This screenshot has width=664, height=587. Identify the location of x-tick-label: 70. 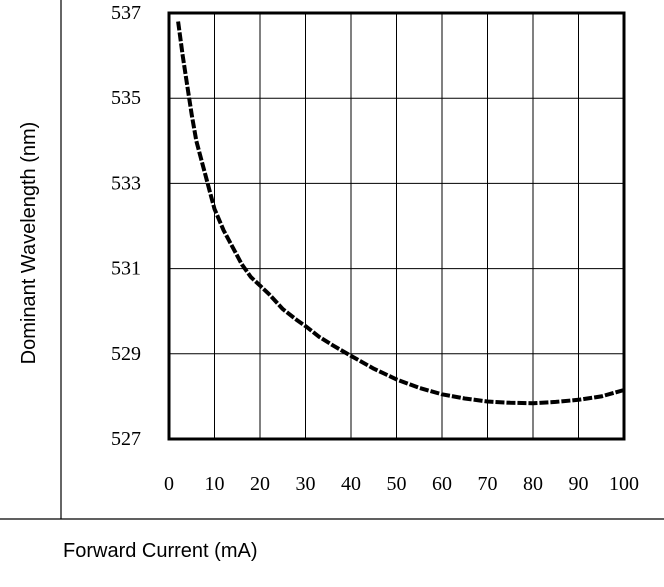
(488, 484).